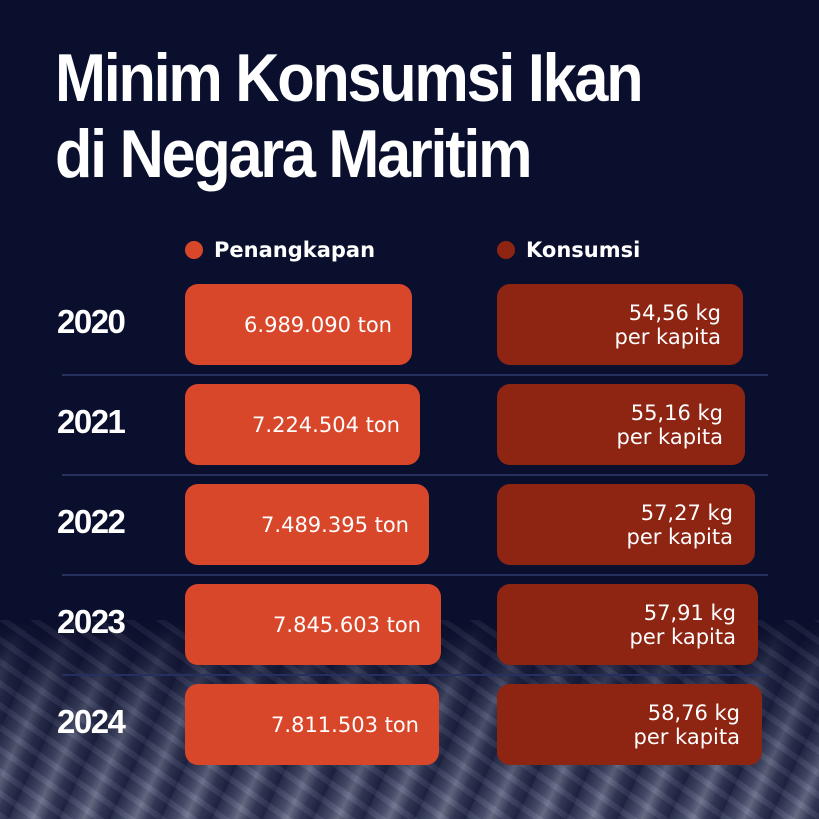 The width and height of the screenshot is (819, 819). What do you see at coordinates (349, 78) in the screenshot?
I see `title-line-1: Minim Konsumsi Ikan` at bounding box center [349, 78].